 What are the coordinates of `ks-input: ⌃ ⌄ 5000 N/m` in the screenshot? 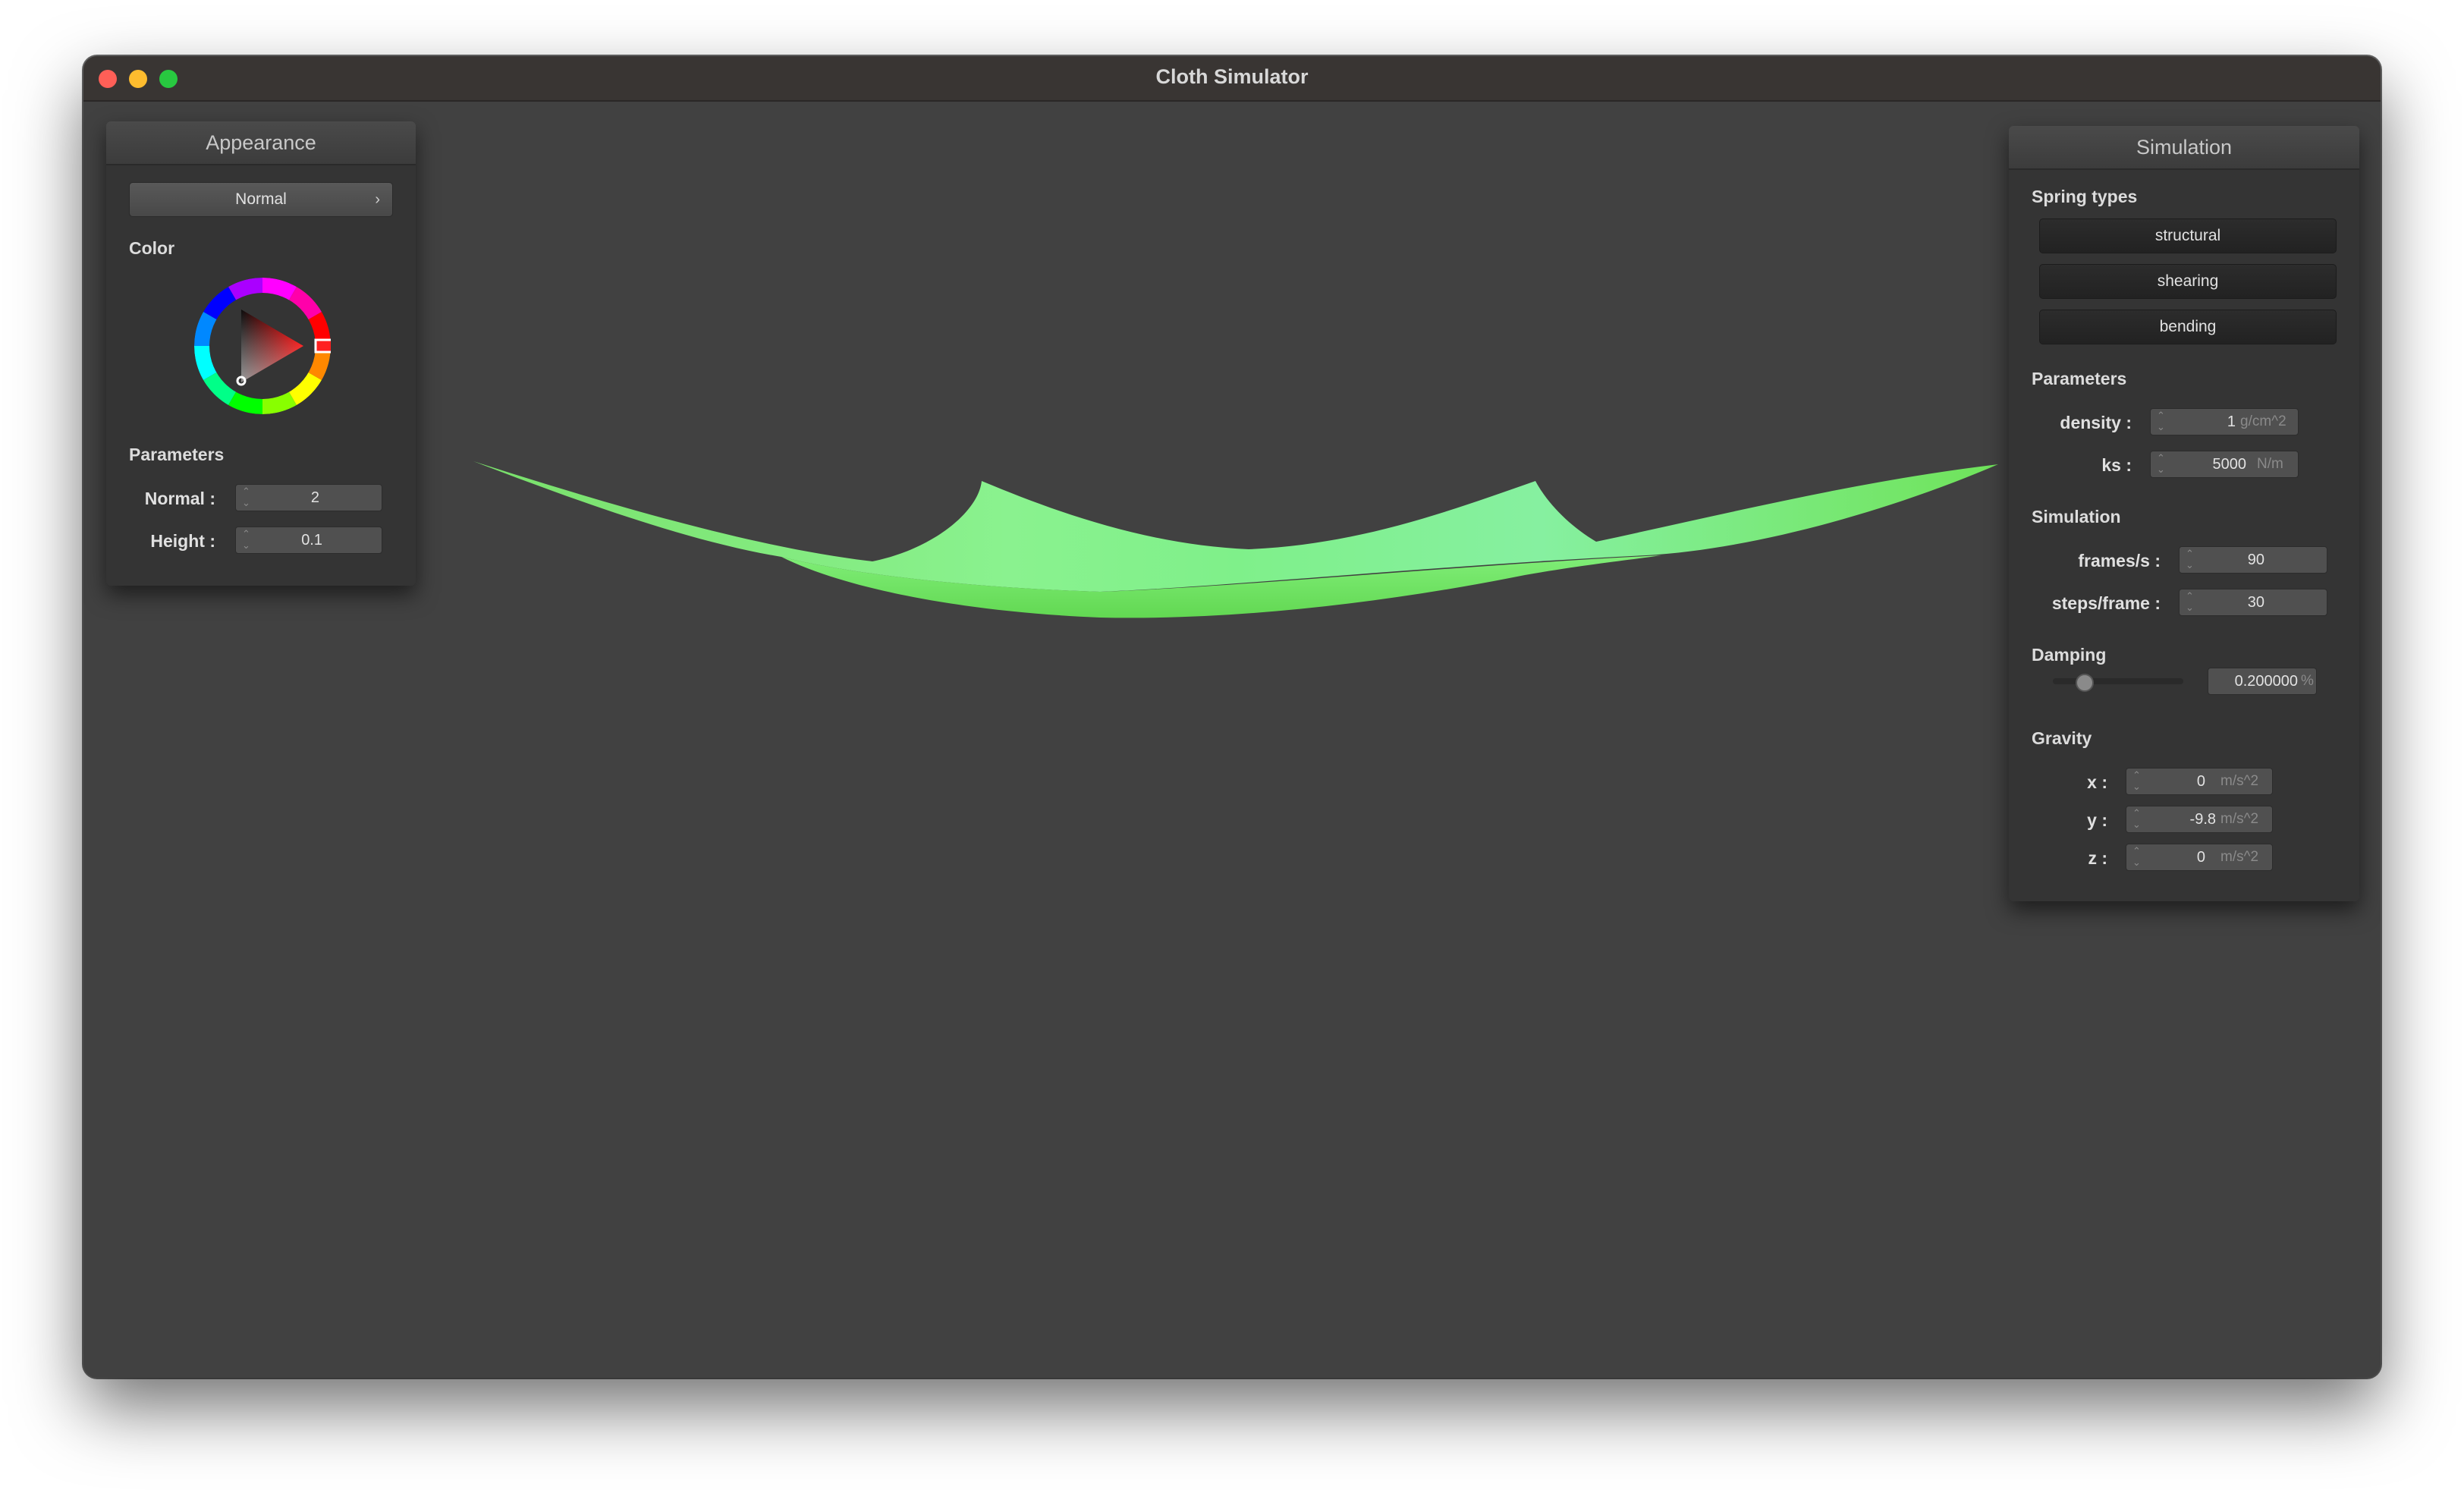 It's located at (2224, 465).